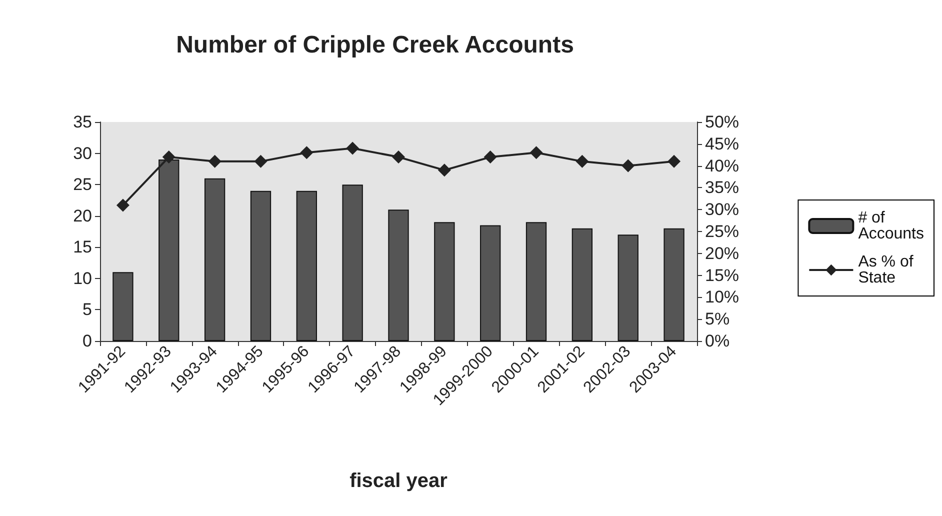 The width and height of the screenshot is (942, 516). Describe the element at coordinates (888, 270) in the screenshot. I see `legend-label: As % of State` at that location.